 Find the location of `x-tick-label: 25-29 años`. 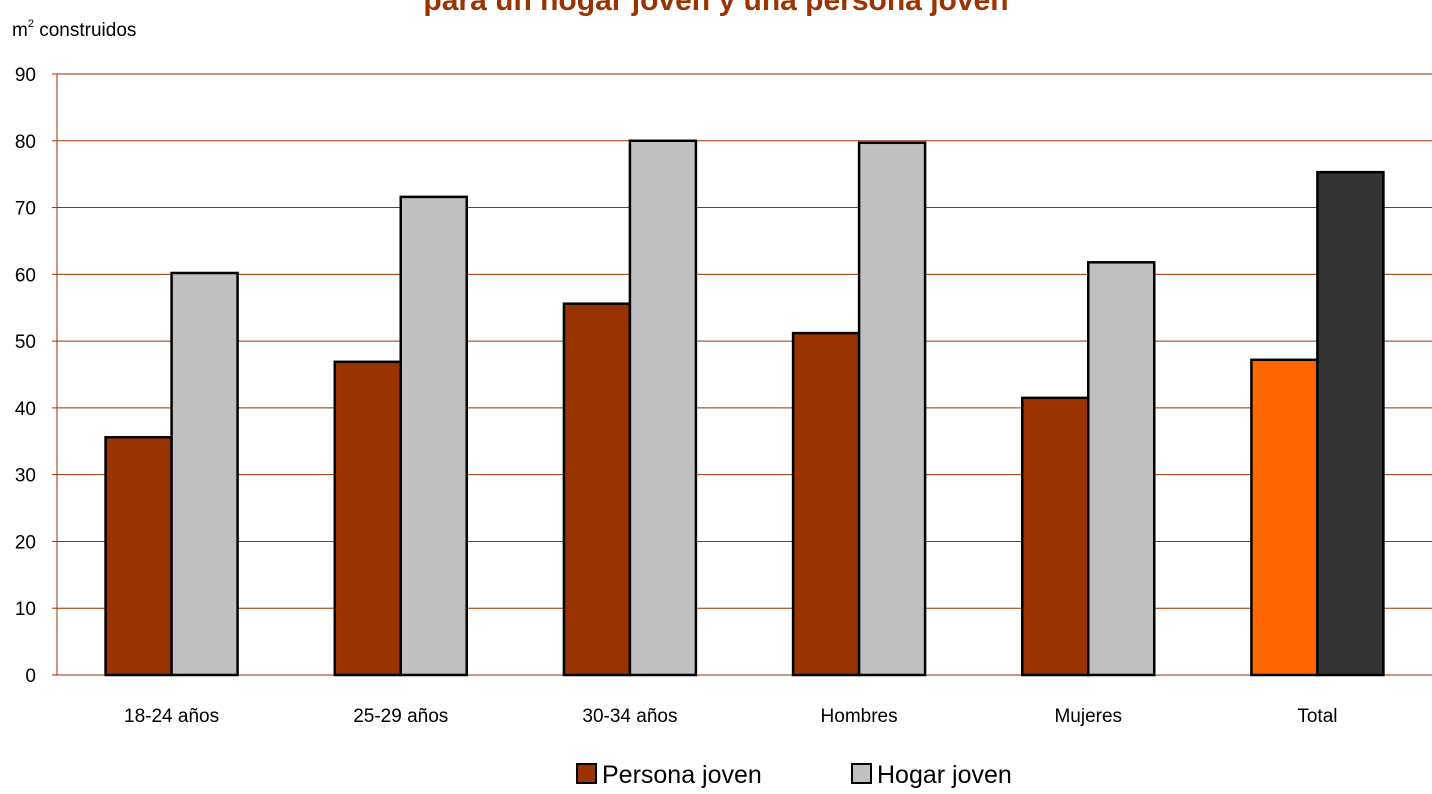

x-tick-label: 25-29 años is located at coordinates (400, 716).